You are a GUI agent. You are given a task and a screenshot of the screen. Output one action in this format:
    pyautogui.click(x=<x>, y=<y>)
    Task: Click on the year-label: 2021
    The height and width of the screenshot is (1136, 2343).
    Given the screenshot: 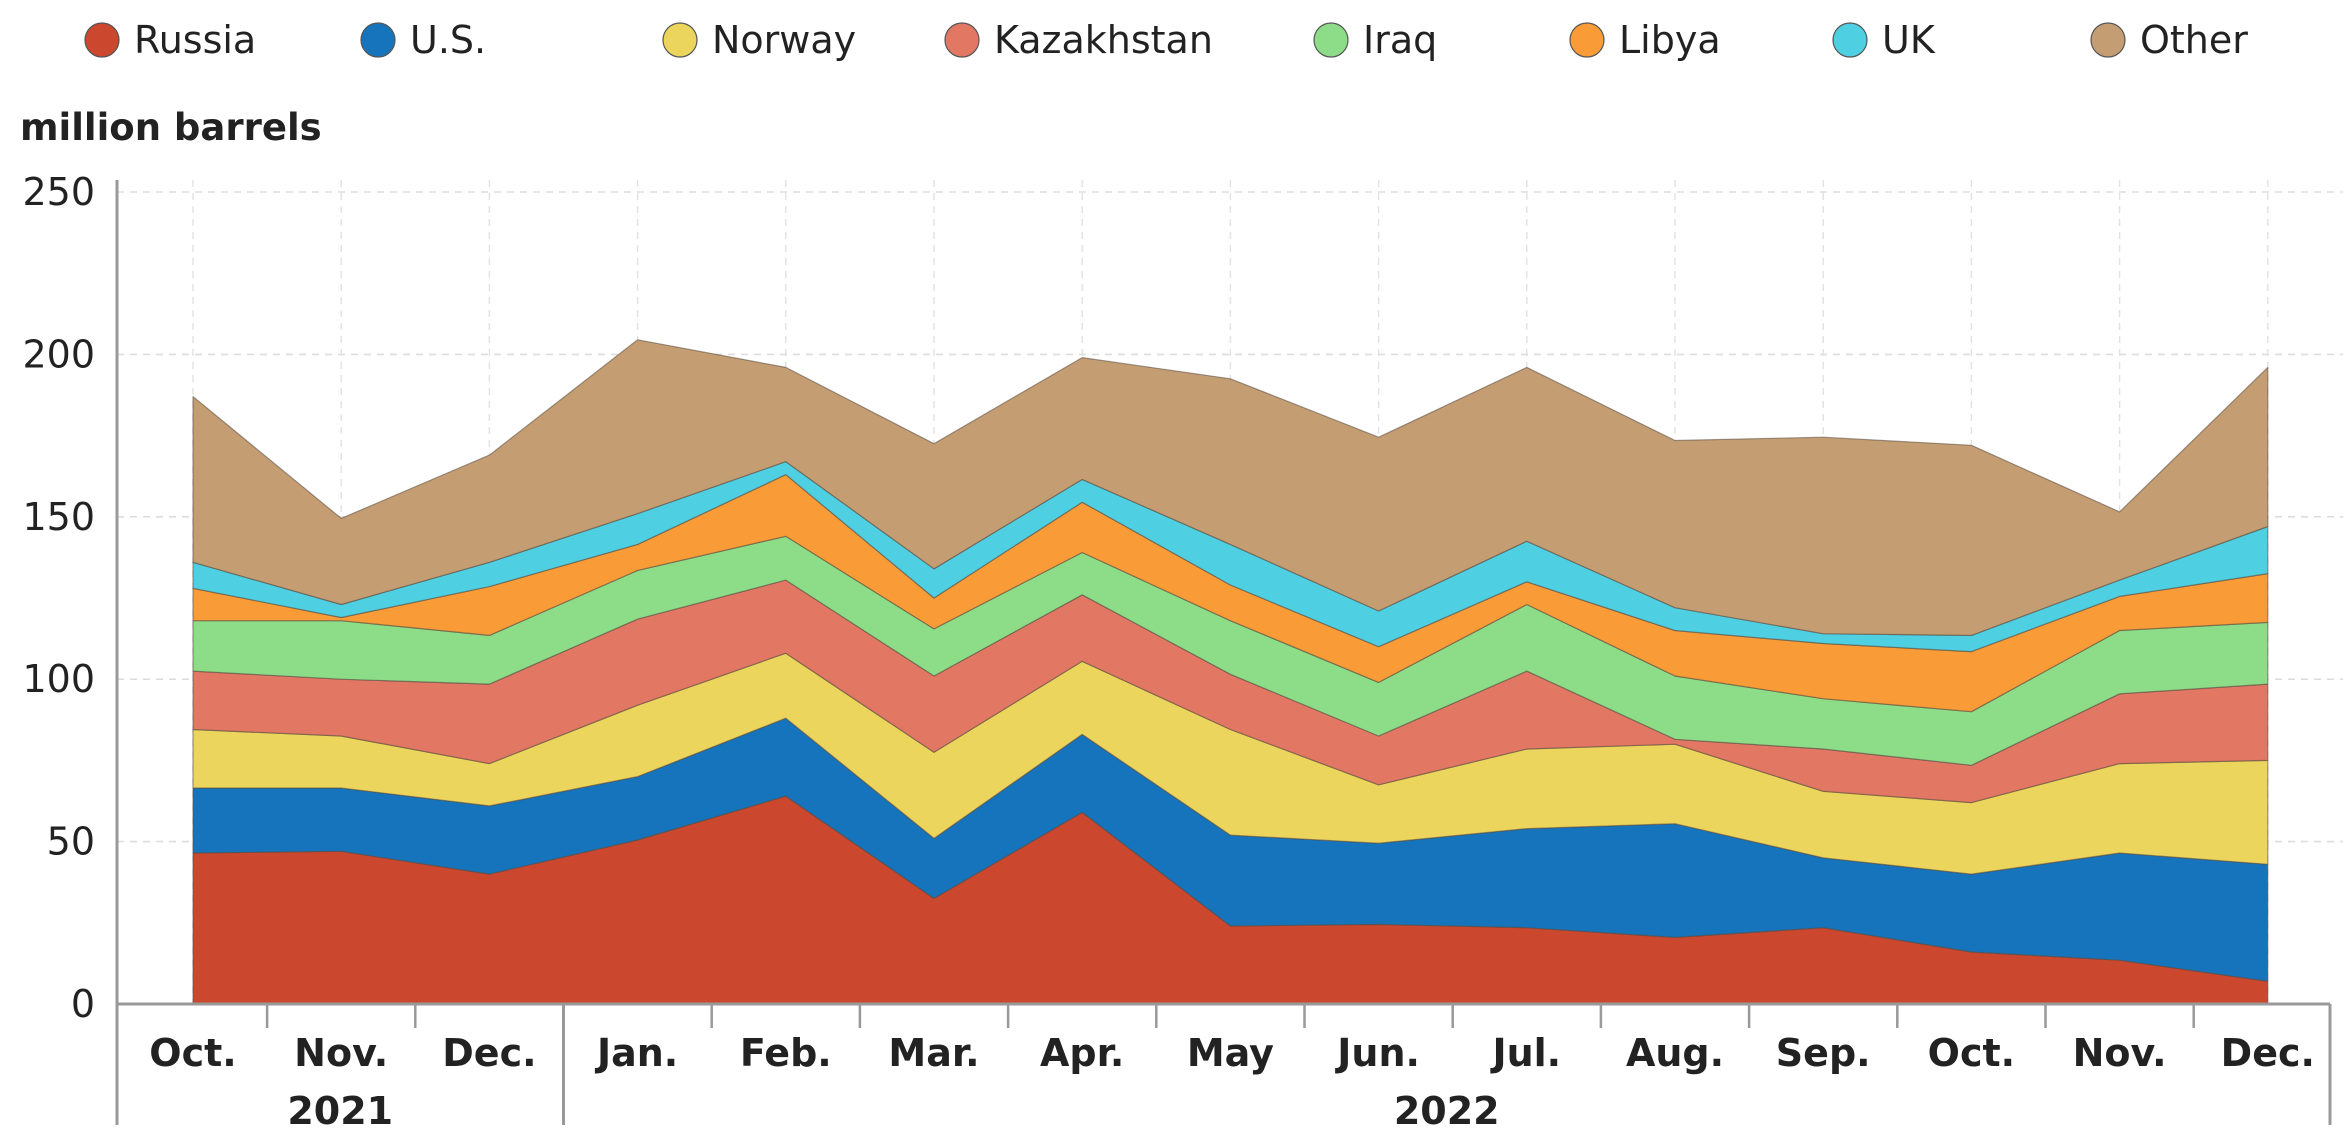 What is the action you would take?
    pyautogui.click(x=340, y=1111)
    